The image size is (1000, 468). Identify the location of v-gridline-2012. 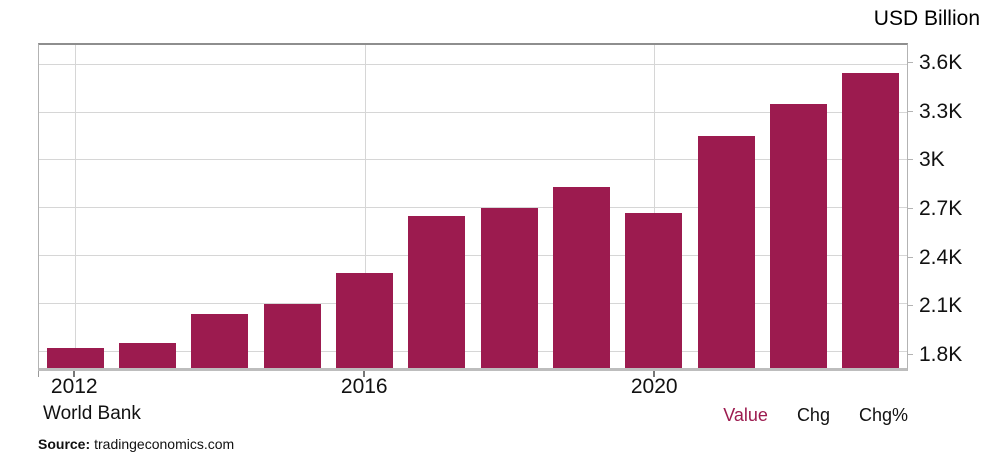
(76, 206).